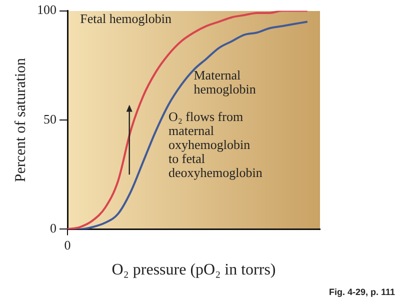 The height and width of the screenshot is (300, 400). Describe the element at coordinates (126, 18) in the screenshot. I see `series-label: Fetal hemoglobin` at that location.